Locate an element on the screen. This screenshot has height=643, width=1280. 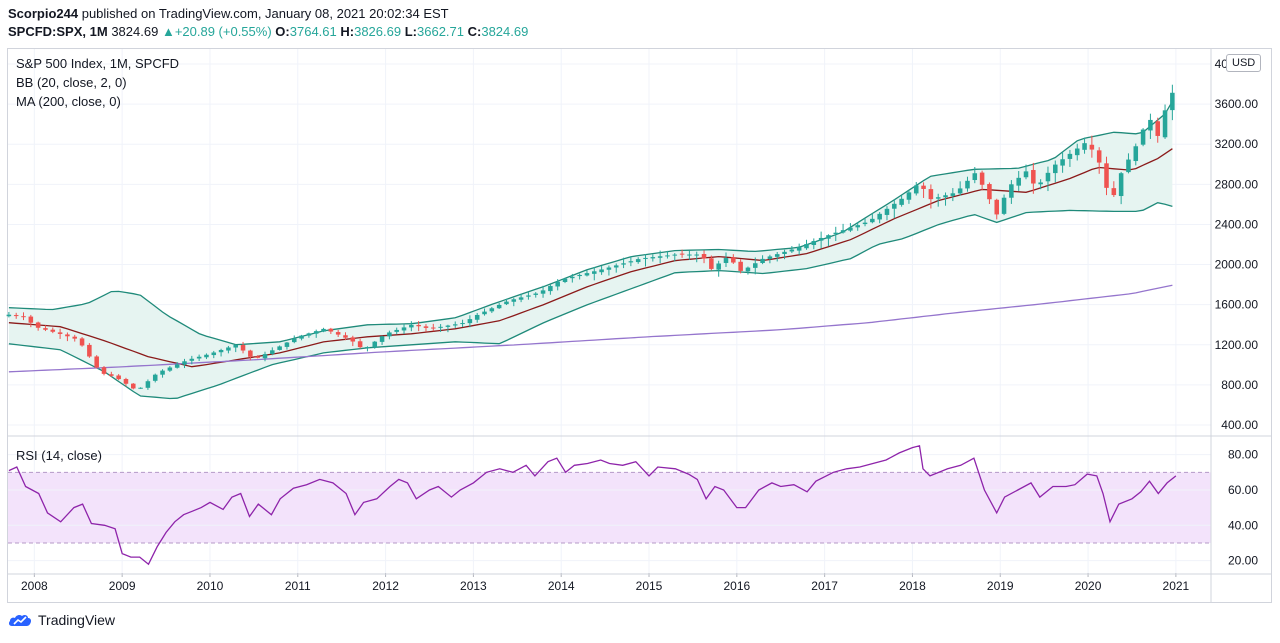
x-tick-label: 2012 is located at coordinates (385, 586).